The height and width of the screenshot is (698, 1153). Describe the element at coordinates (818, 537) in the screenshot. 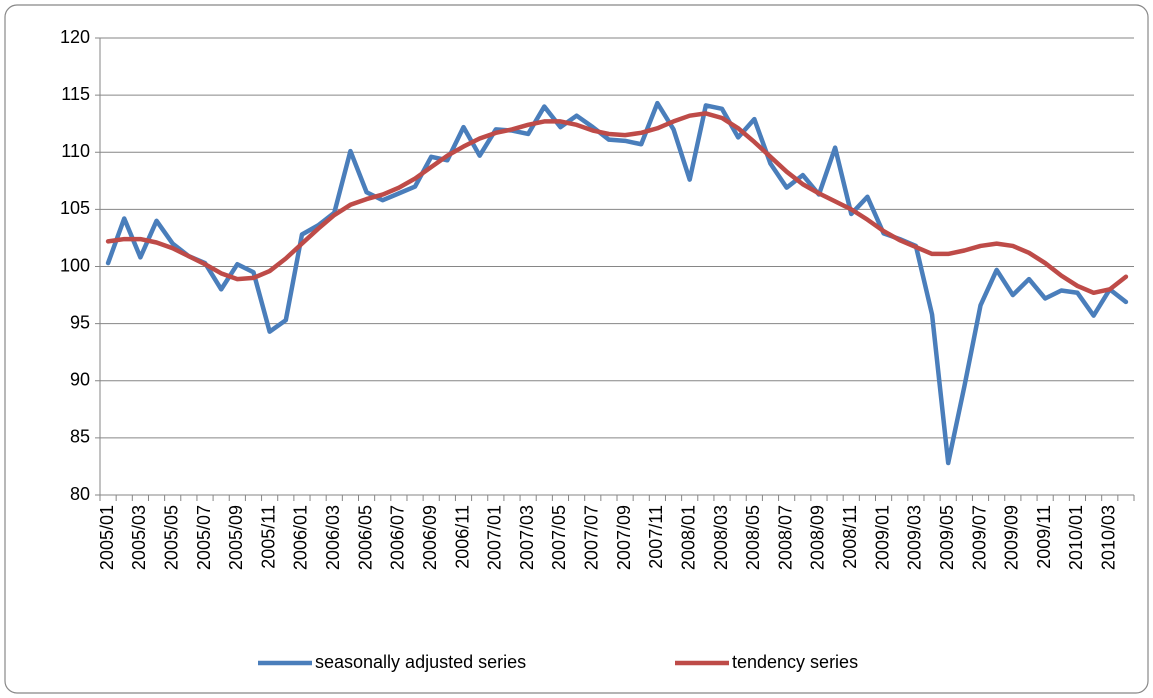

I see `x-tick-label: 2008/09` at that location.